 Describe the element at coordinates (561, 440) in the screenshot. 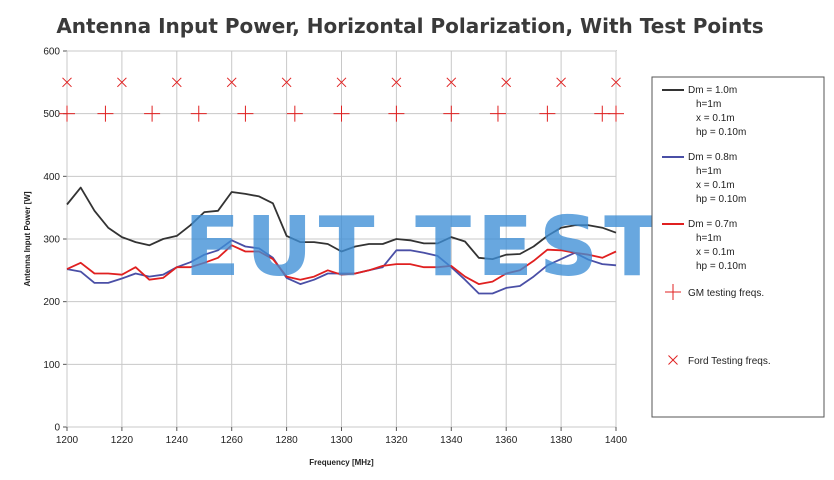

I see `x-tick-label: 1380` at that location.